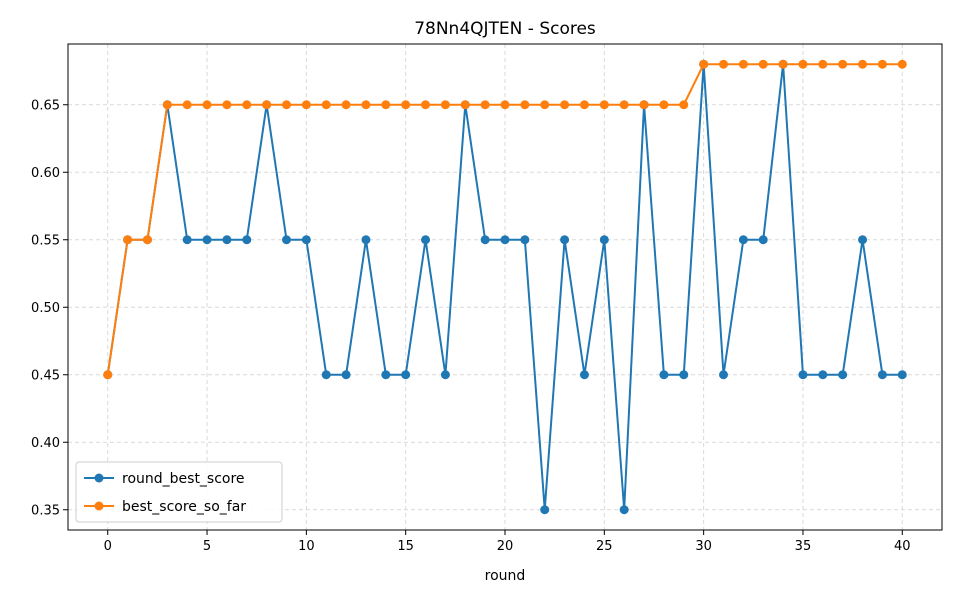 Image resolution: width=960 pixels, height=600 pixels. What do you see at coordinates (207, 546) in the screenshot?
I see `x-tick-label: 5` at bounding box center [207, 546].